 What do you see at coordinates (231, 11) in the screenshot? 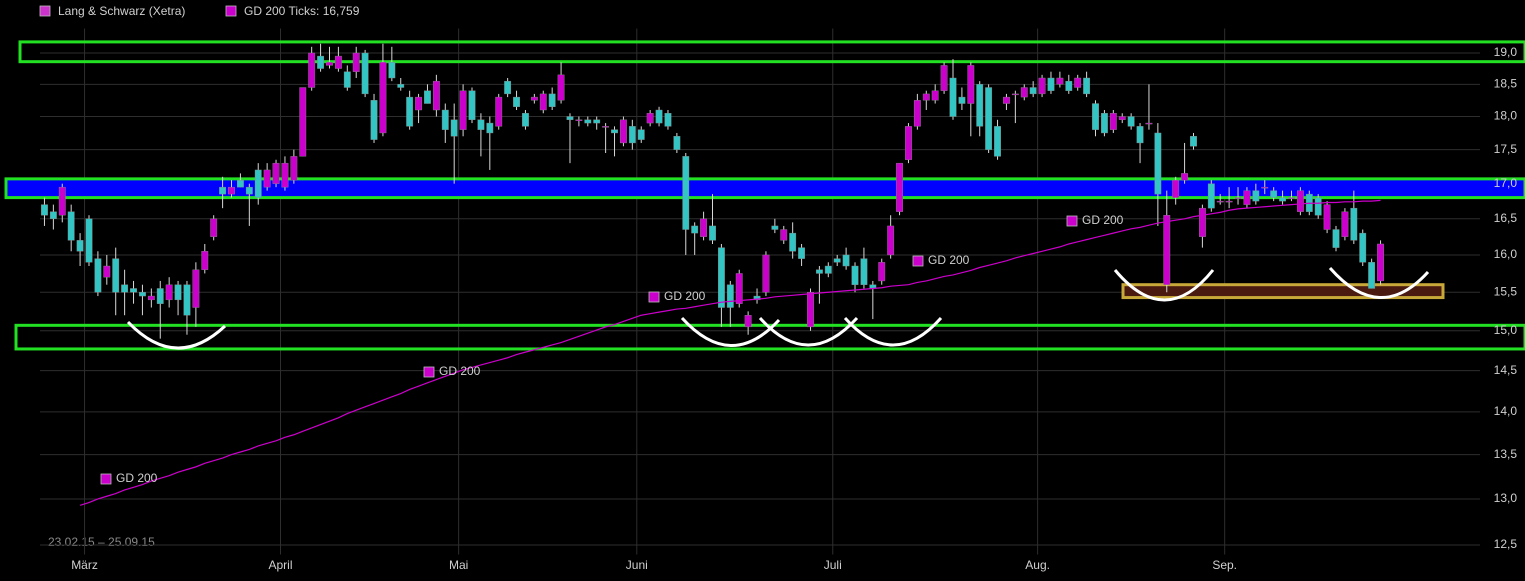
I see `legend-marker` at bounding box center [231, 11].